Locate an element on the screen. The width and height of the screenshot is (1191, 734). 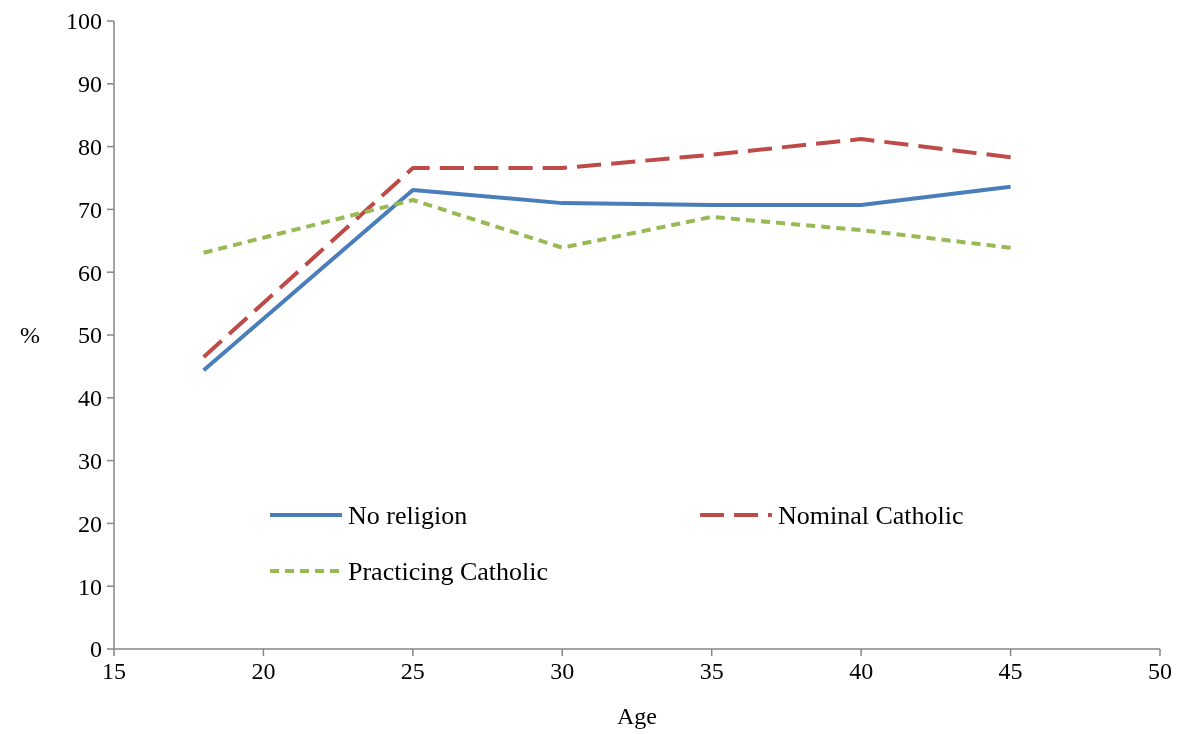
x-tick-label: 50 is located at coordinates (1160, 671).